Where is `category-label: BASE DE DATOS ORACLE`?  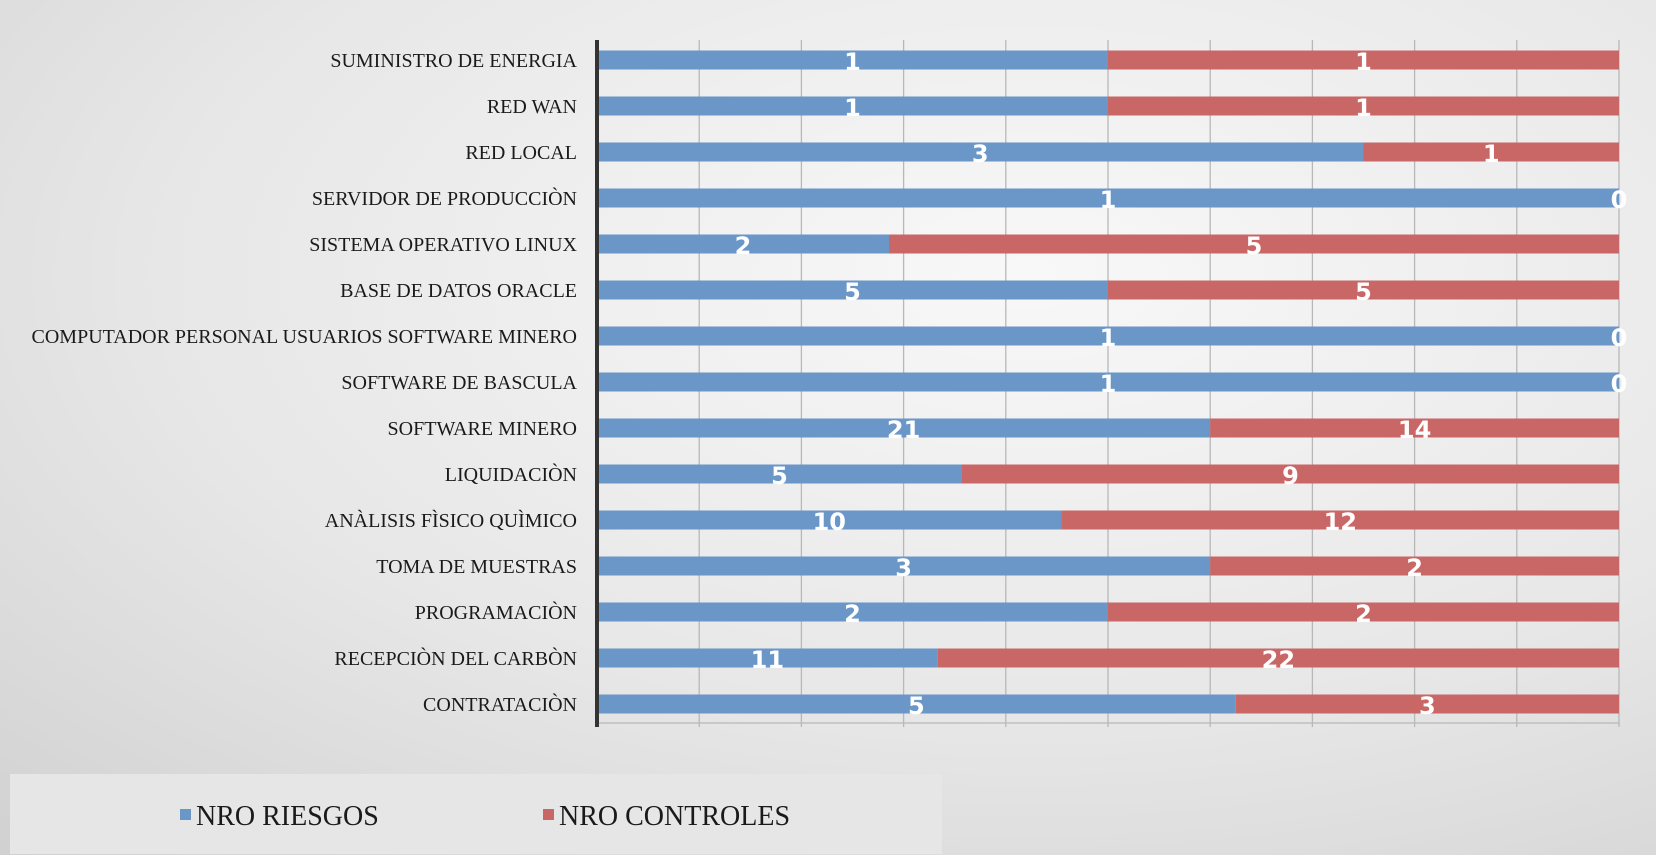 category-label: BASE DE DATOS ORACLE is located at coordinates (458, 291).